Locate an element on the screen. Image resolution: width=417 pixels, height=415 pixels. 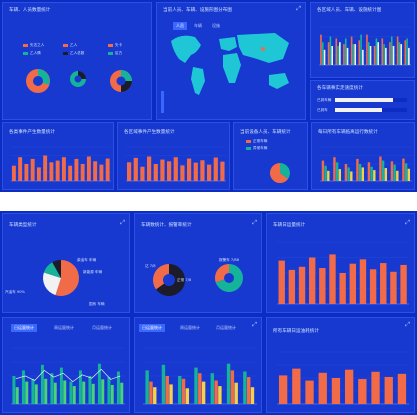
series-line is located at coordinates (68, 375).